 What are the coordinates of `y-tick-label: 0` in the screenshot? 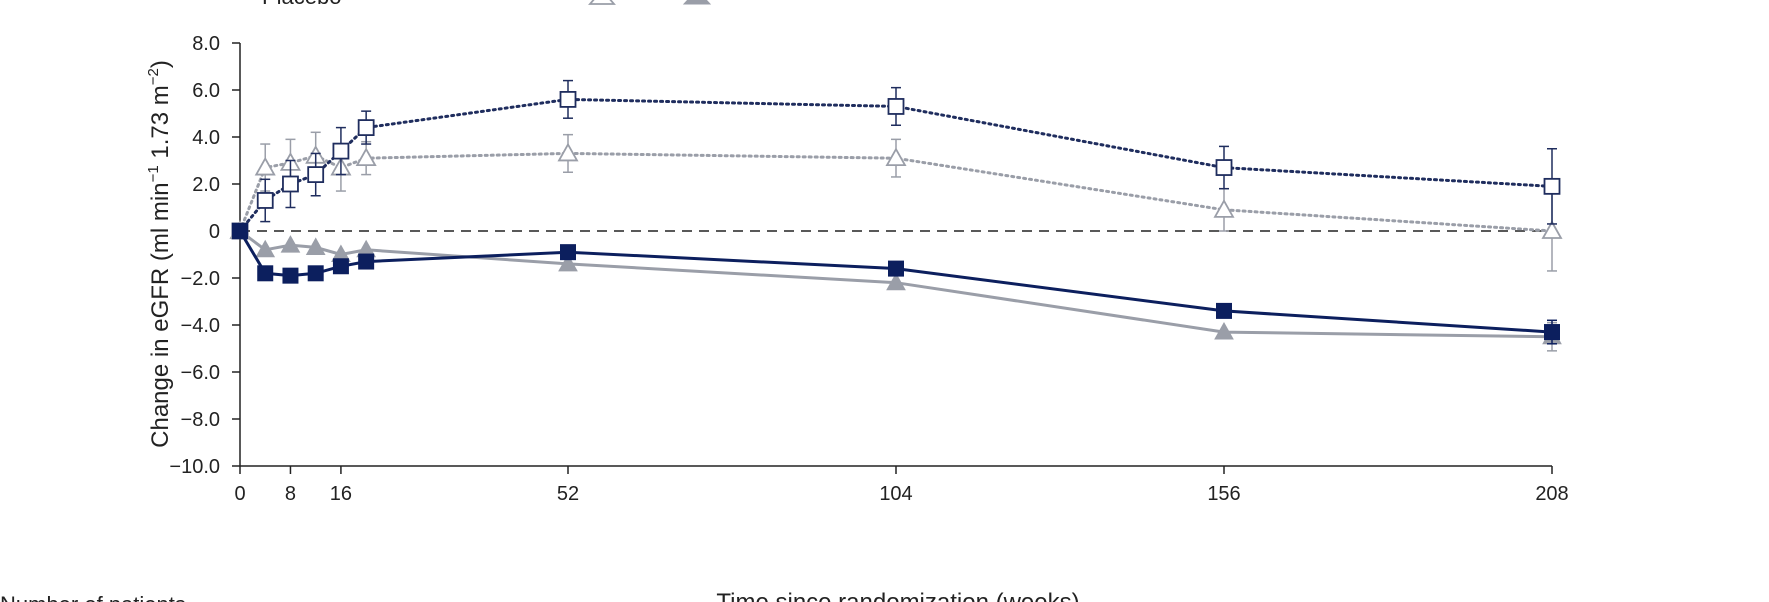 It's located at (214, 232).